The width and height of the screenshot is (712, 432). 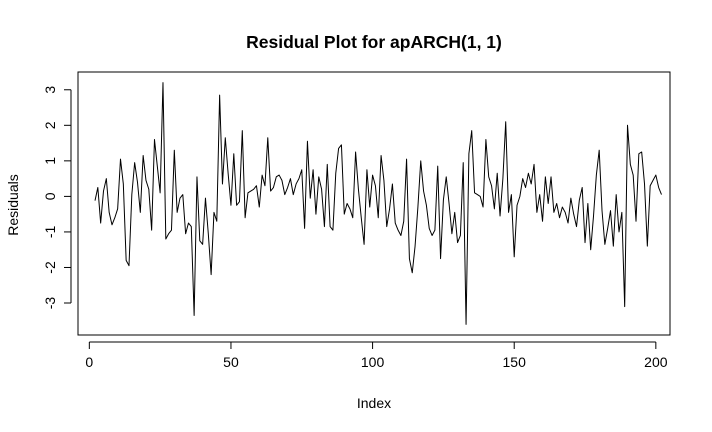 What do you see at coordinates (656, 362) in the screenshot?
I see `x-tick-label: 200` at bounding box center [656, 362].